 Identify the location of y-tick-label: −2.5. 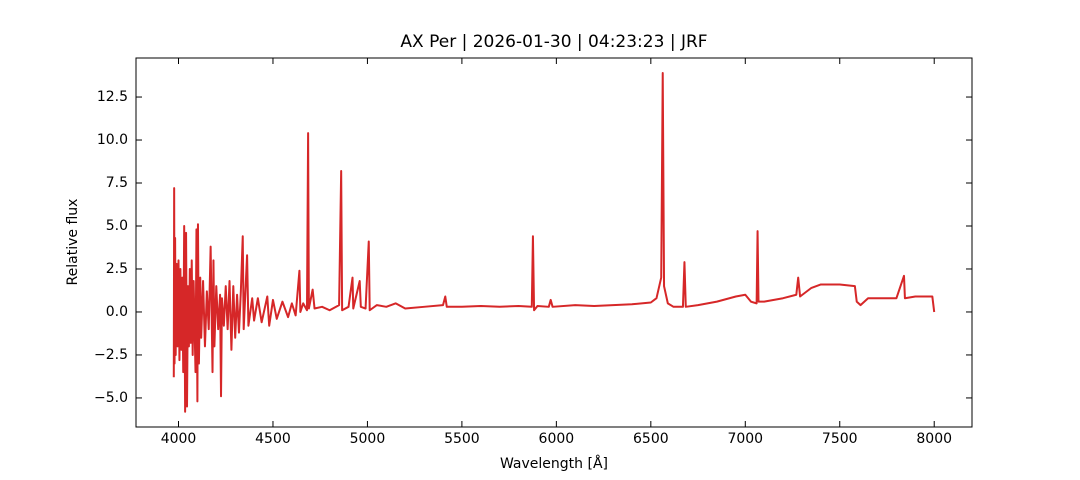
(111, 355).